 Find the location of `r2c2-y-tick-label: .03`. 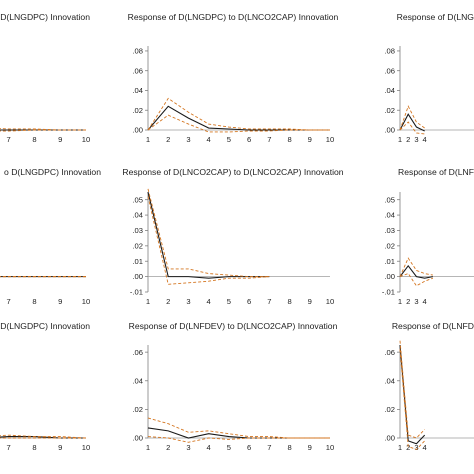

r2c2-y-tick-label: .03 is located at coordinates (137, 230).